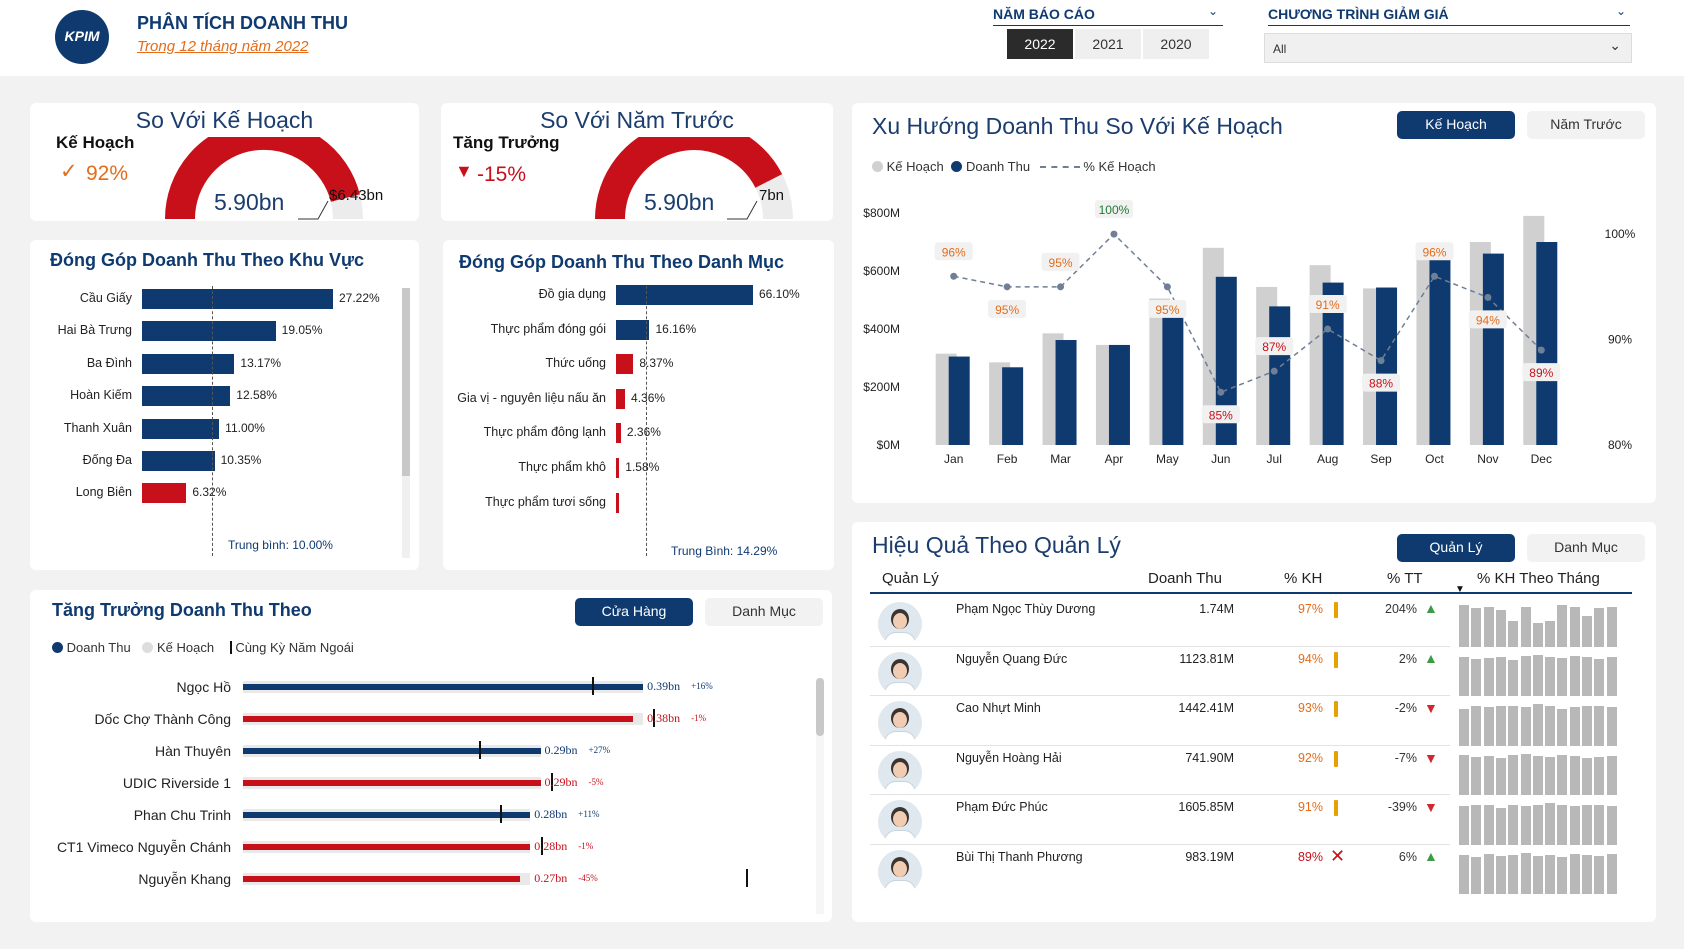 This screenshot has width=1684, height=949. I want to click on tab-manager: Quản Lý, so click(1456, 548).